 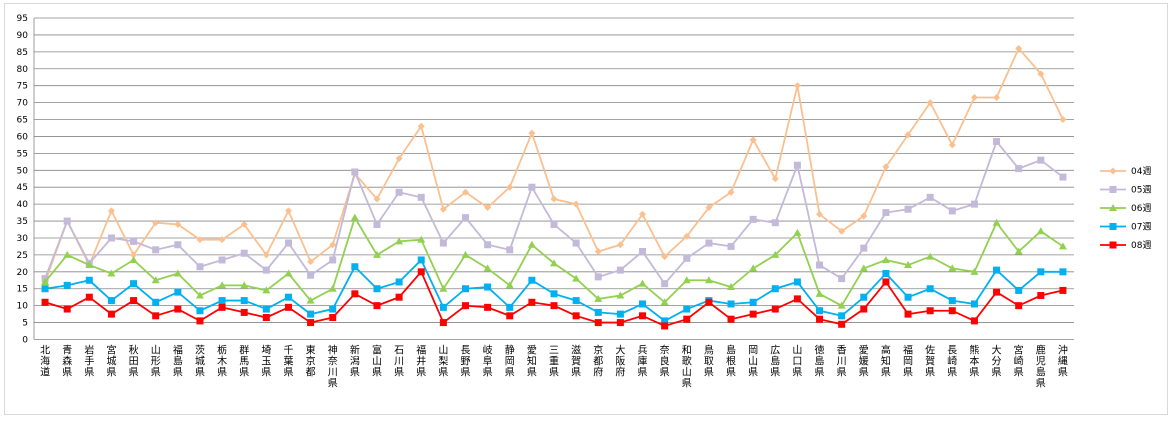 What do you see at coordinates (200, 361) in the screenshot?
I see `x-tick-label: 茨城県` at bounding box center [200, 361].